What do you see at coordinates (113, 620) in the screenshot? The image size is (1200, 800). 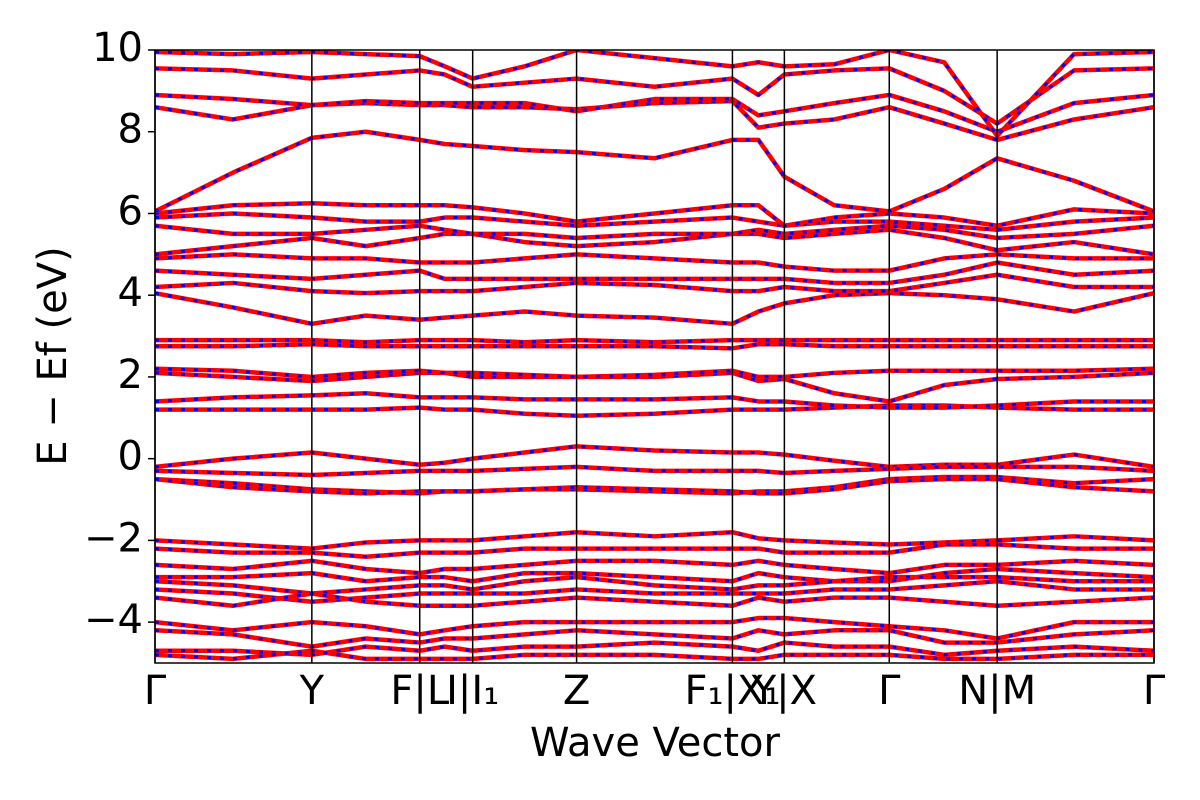 I see `y-tick-label: −4` at bounding box center [113, 620].